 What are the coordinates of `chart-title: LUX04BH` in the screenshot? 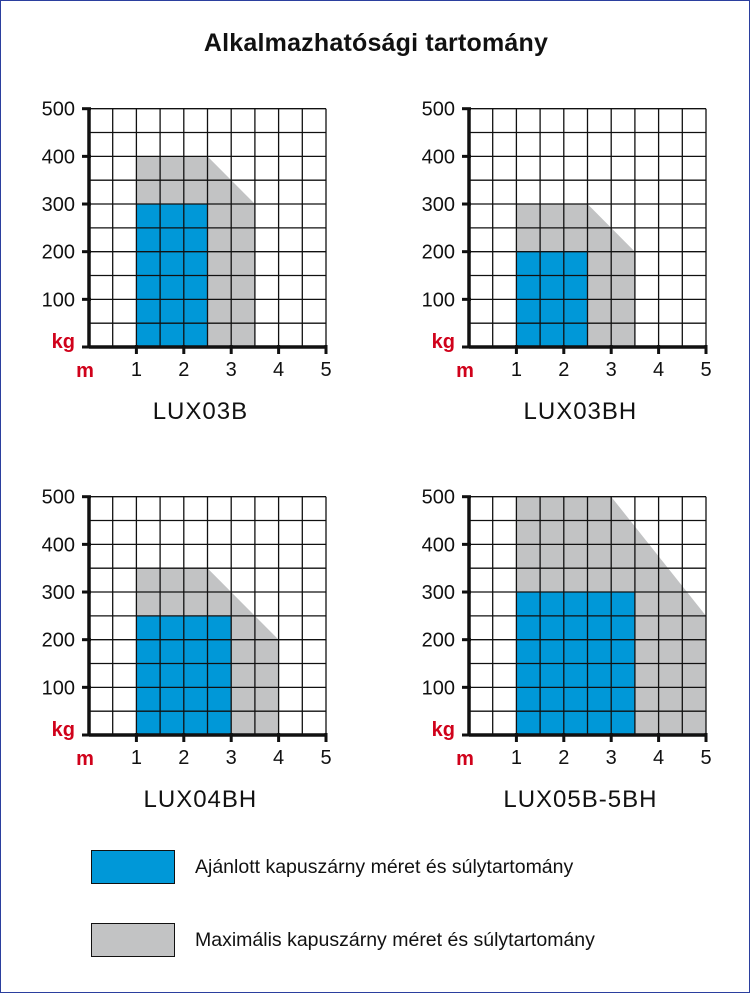 It's located at (201, 799).